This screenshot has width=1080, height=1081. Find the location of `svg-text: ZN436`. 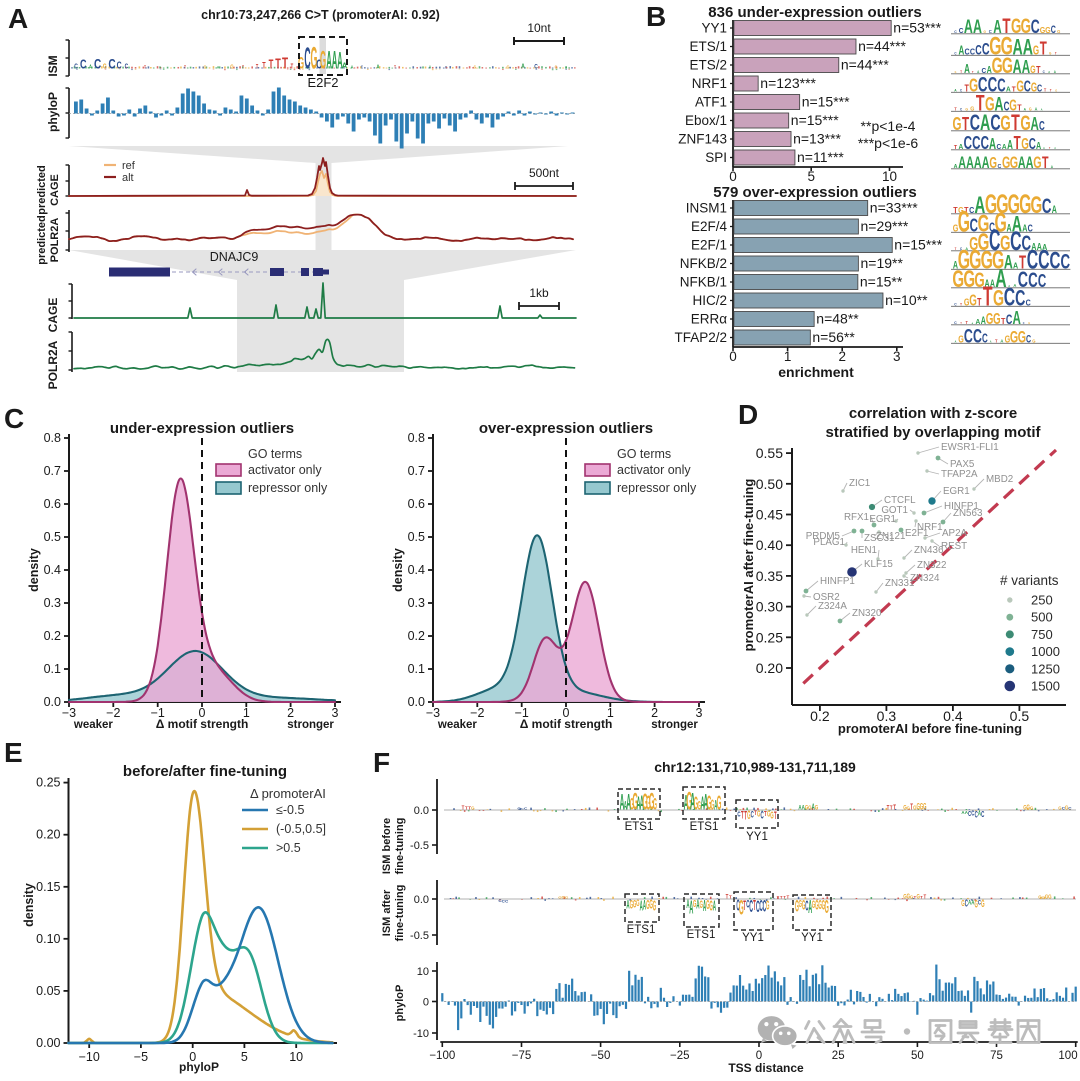

svg-text: ZN436 is located at coordinates (929, 550).